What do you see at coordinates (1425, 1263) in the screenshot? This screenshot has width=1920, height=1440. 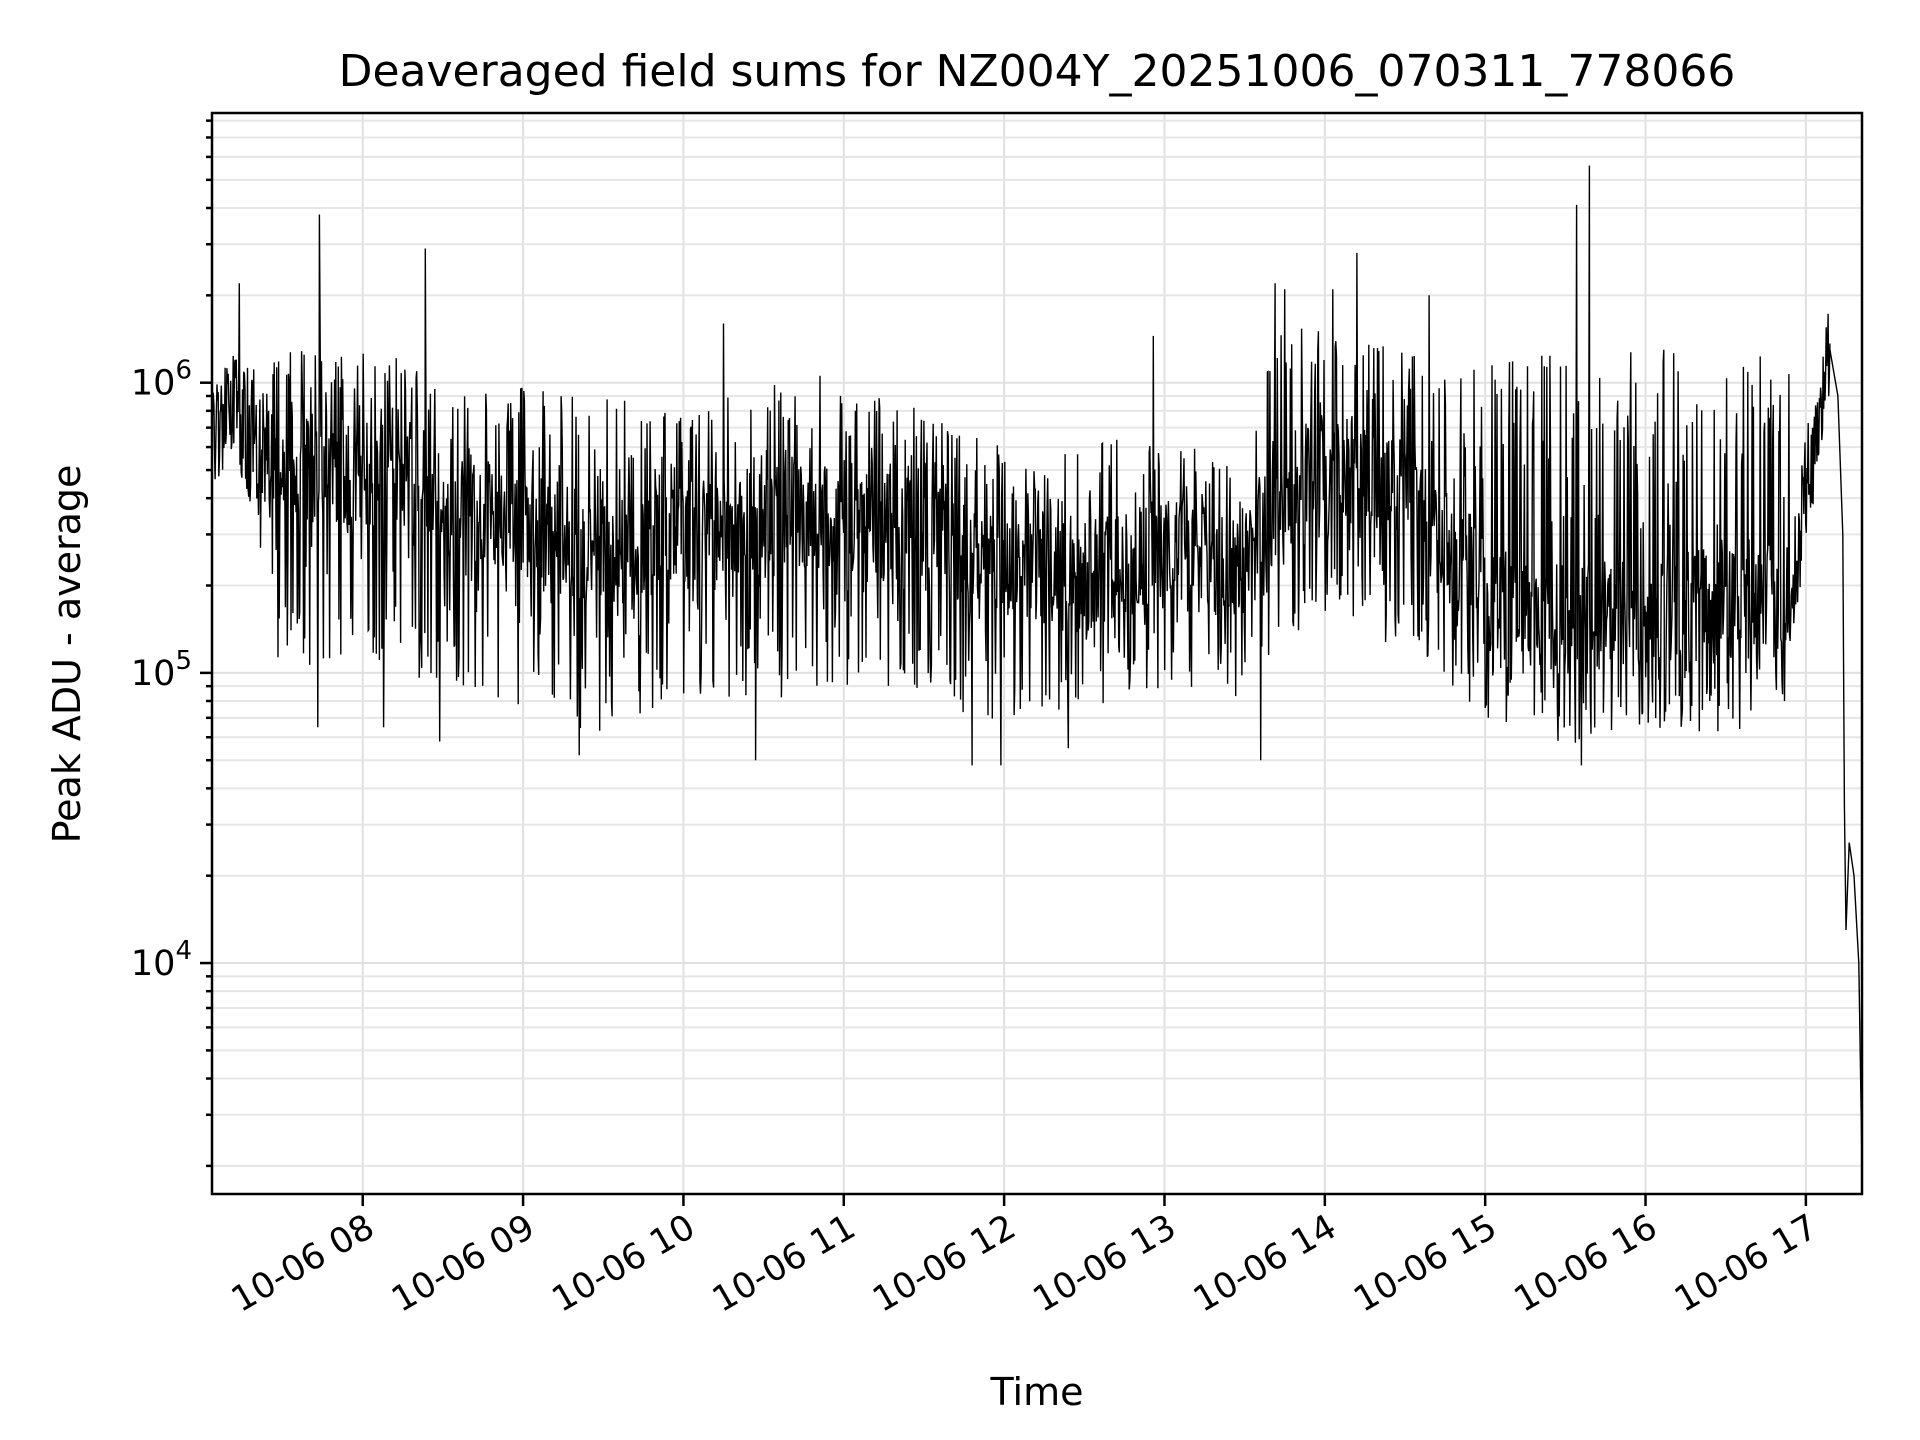 I see `x-tick-label: 10-06 15` at bounding box center [1425, 1263].